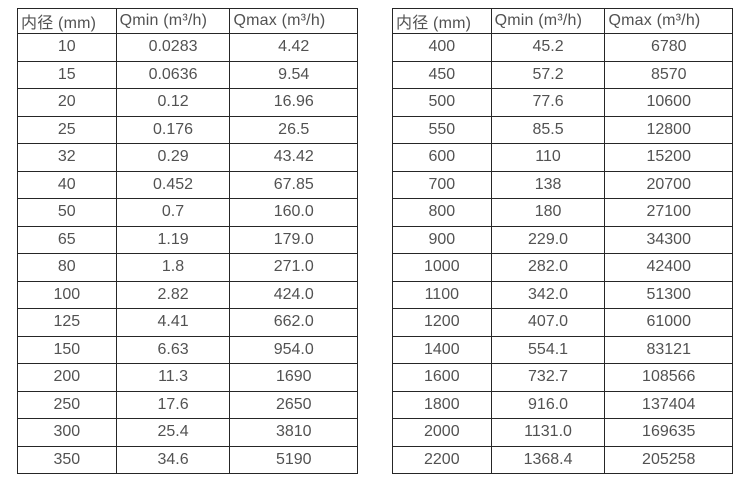 The image size is (750, 483). I want to click on table-cell: 271.0, so click(293, 267).